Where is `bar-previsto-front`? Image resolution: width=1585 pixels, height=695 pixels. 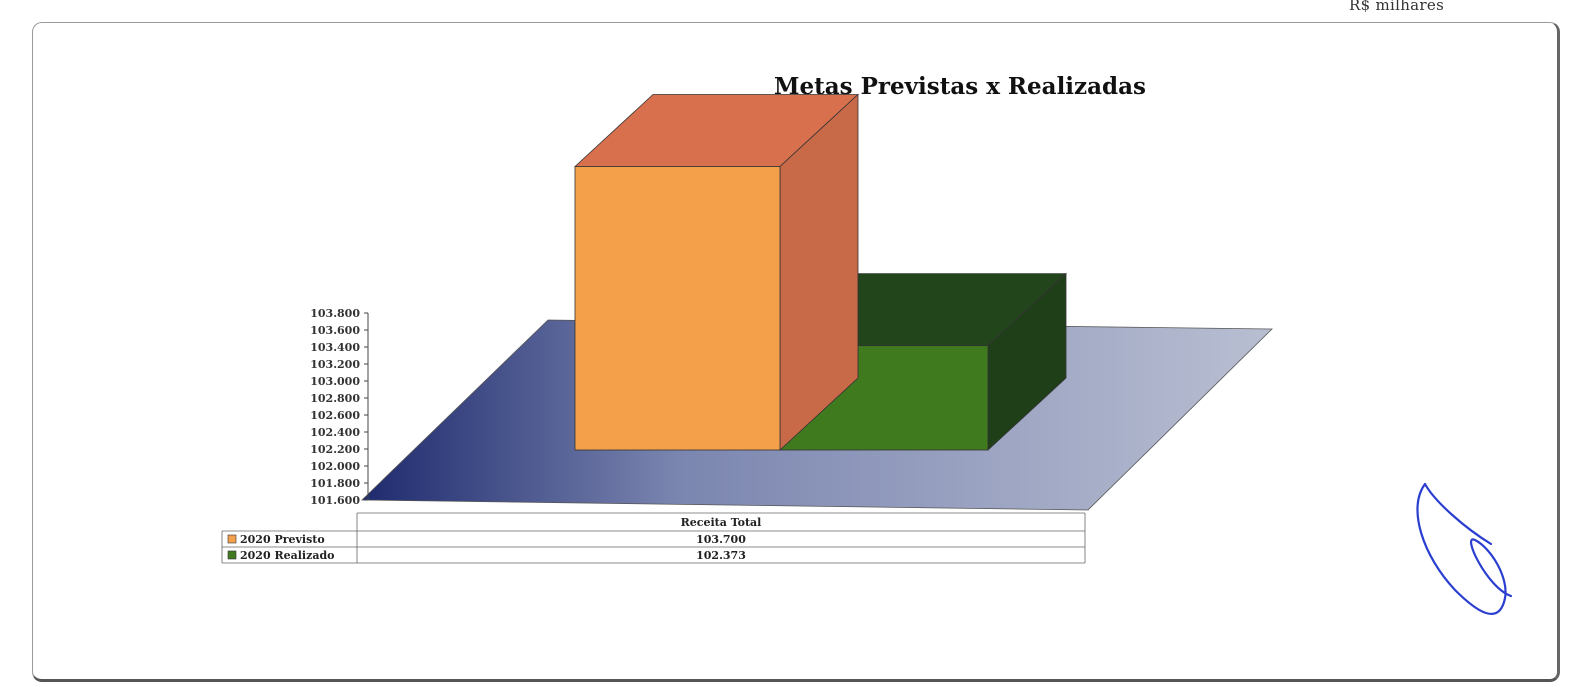 bar-previsto-front is located at coordinates (677, 308).